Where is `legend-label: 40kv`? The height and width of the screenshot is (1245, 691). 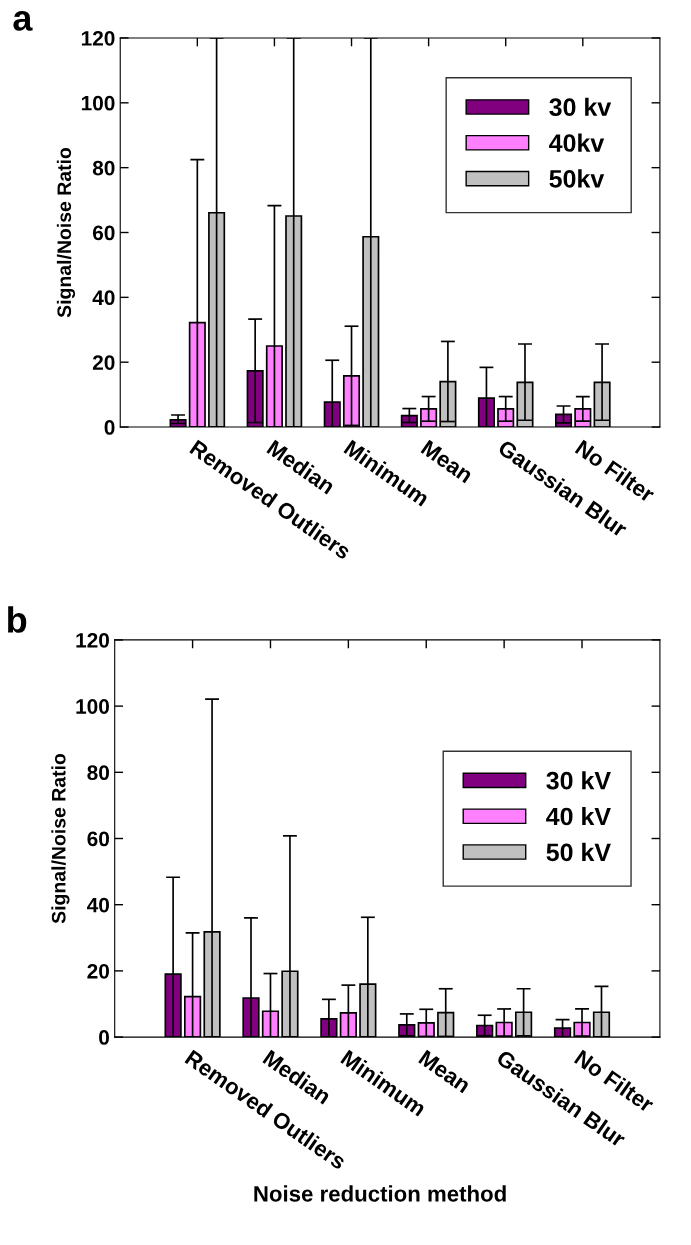
legend-label: 40kv is located at coordinates (577, 142).